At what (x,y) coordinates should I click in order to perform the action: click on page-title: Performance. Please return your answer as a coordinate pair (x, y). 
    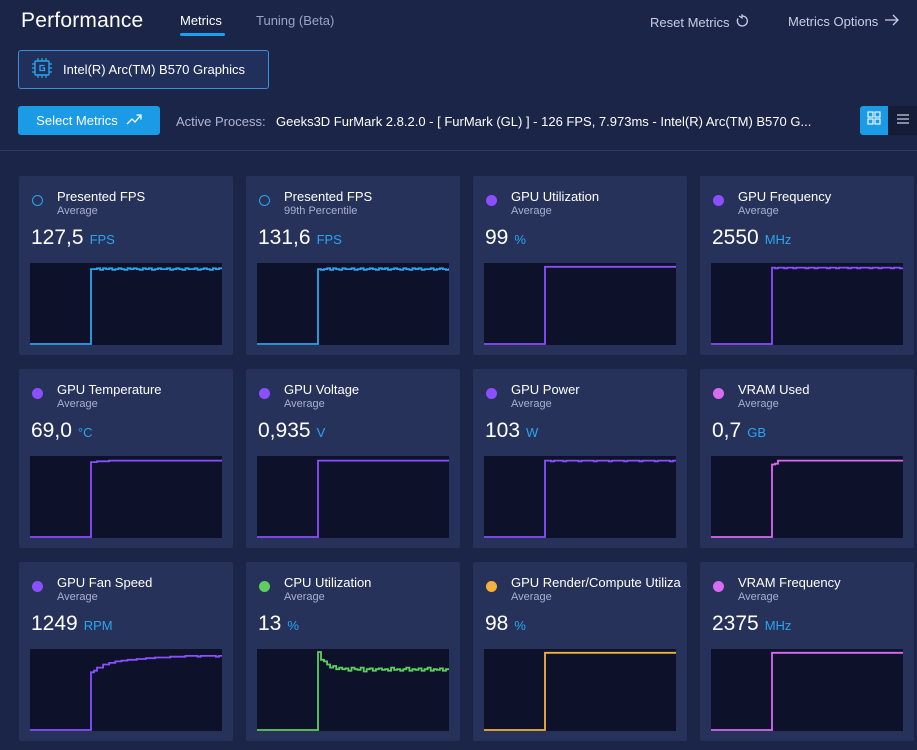
    Looking at the image, I should click on (82, 20).